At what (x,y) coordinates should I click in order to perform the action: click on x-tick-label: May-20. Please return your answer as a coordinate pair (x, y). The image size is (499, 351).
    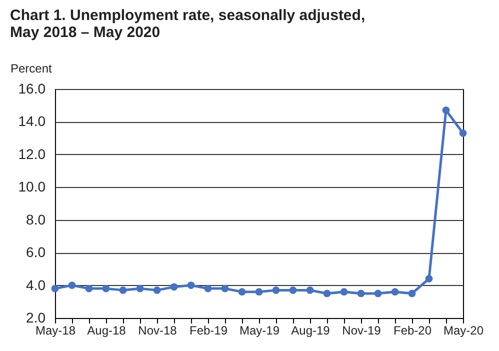
    Looking at the image, I should click on (463, 331).